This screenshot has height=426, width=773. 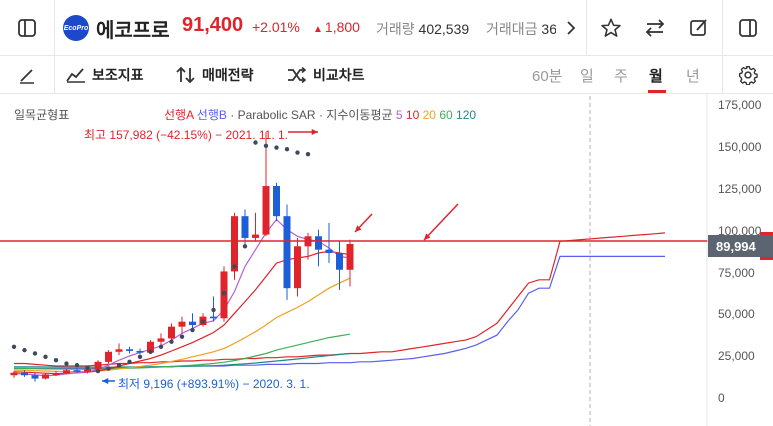 What do you see at coordinates (75, 75) in the screenshot?
I see `trend-line-icon` at bounding box center [75, 75].